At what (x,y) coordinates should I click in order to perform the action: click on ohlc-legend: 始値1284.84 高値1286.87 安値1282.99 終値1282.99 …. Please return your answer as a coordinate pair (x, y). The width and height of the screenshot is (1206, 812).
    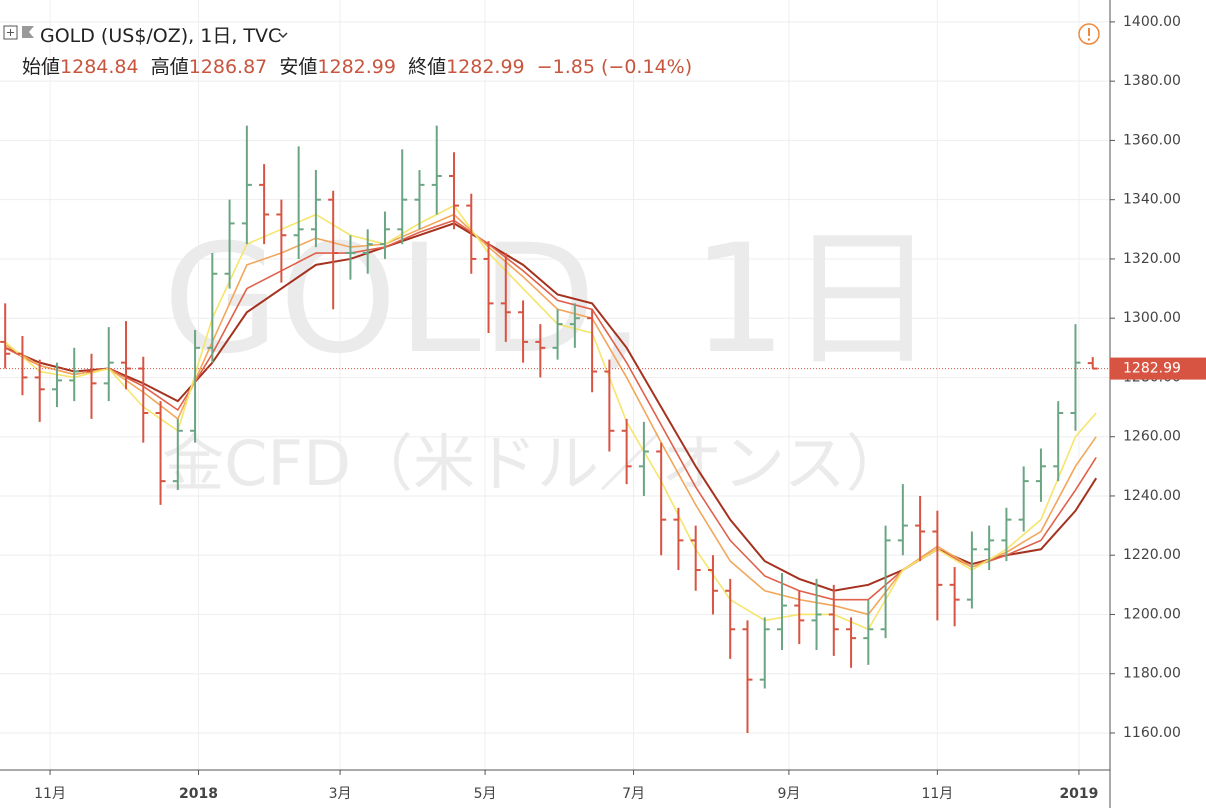
    Looking at the image, I should click on (357, 65).